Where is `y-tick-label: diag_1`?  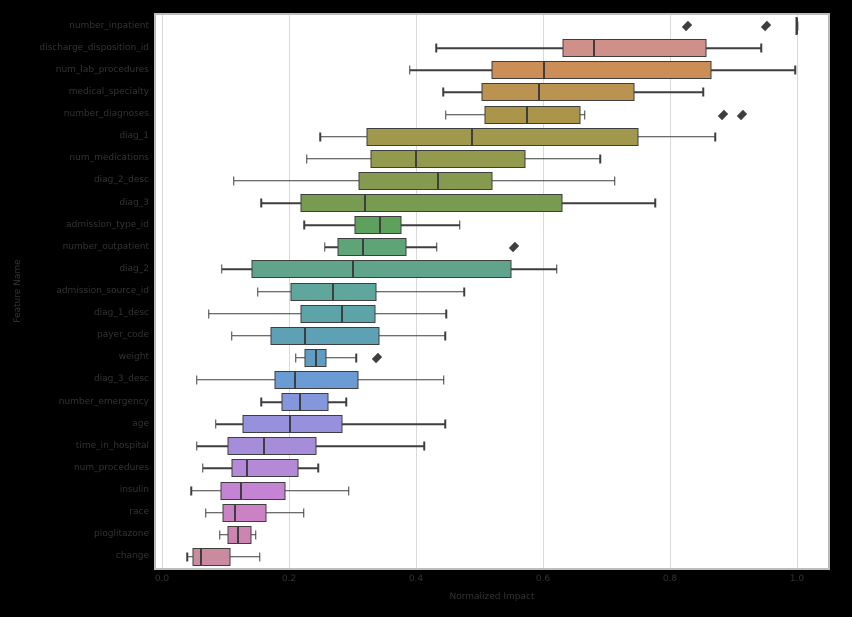 y-tick-label: diag_1 is located at coordinates (134, 136).